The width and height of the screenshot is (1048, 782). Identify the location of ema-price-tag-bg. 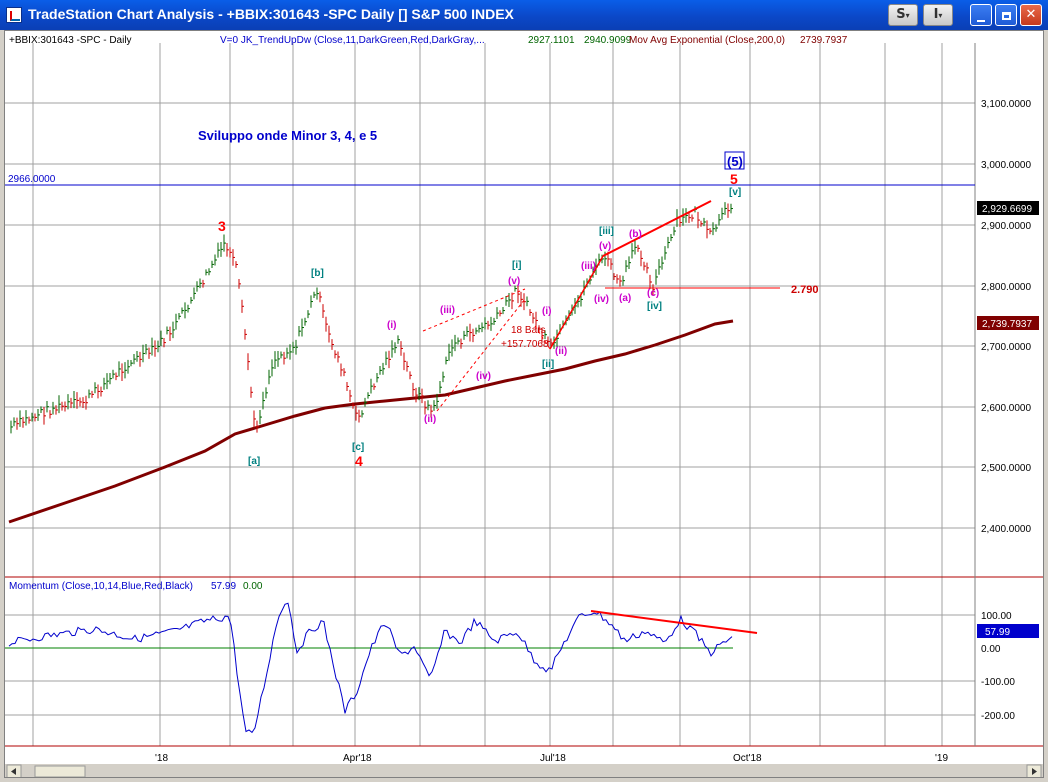
(1008, 323).